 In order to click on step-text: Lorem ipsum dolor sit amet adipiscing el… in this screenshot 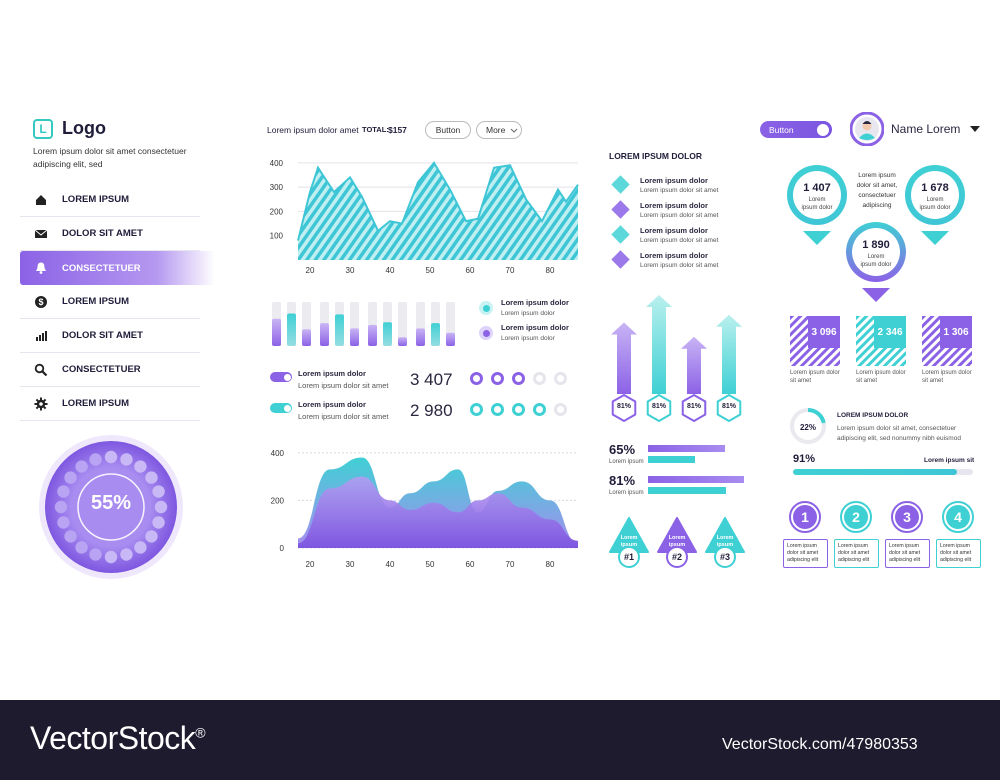, I will do `click(805, 553)`.